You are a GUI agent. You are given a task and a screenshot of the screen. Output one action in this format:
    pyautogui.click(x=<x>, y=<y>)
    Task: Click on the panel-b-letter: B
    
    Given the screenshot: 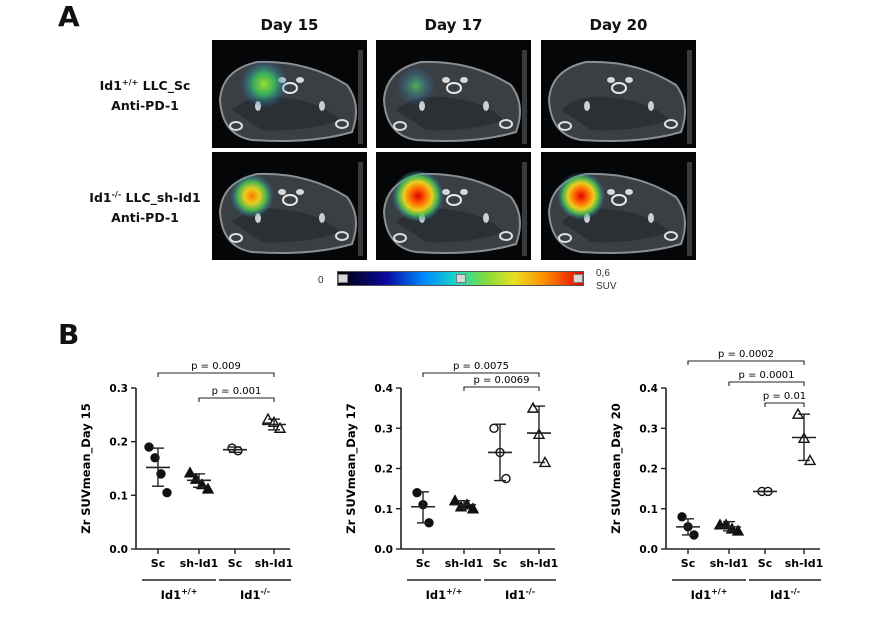 What is the action you would take?
    pyautogui.click(x=69, y=334)
    